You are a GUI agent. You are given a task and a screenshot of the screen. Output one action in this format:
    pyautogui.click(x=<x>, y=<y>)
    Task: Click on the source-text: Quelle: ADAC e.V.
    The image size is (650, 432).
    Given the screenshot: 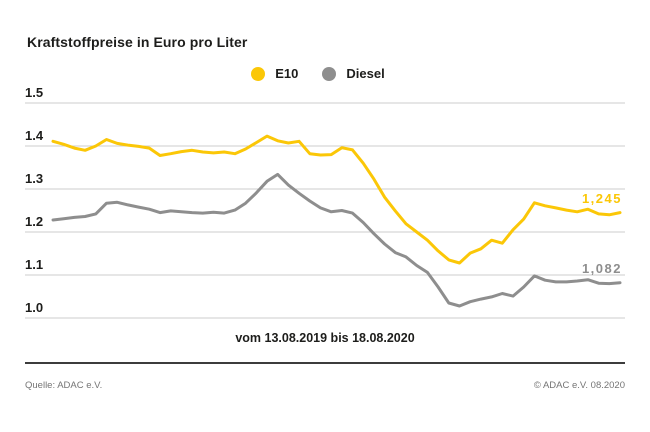 What is the action you would take?
    pyautogui.click(x=64, y=385)
    